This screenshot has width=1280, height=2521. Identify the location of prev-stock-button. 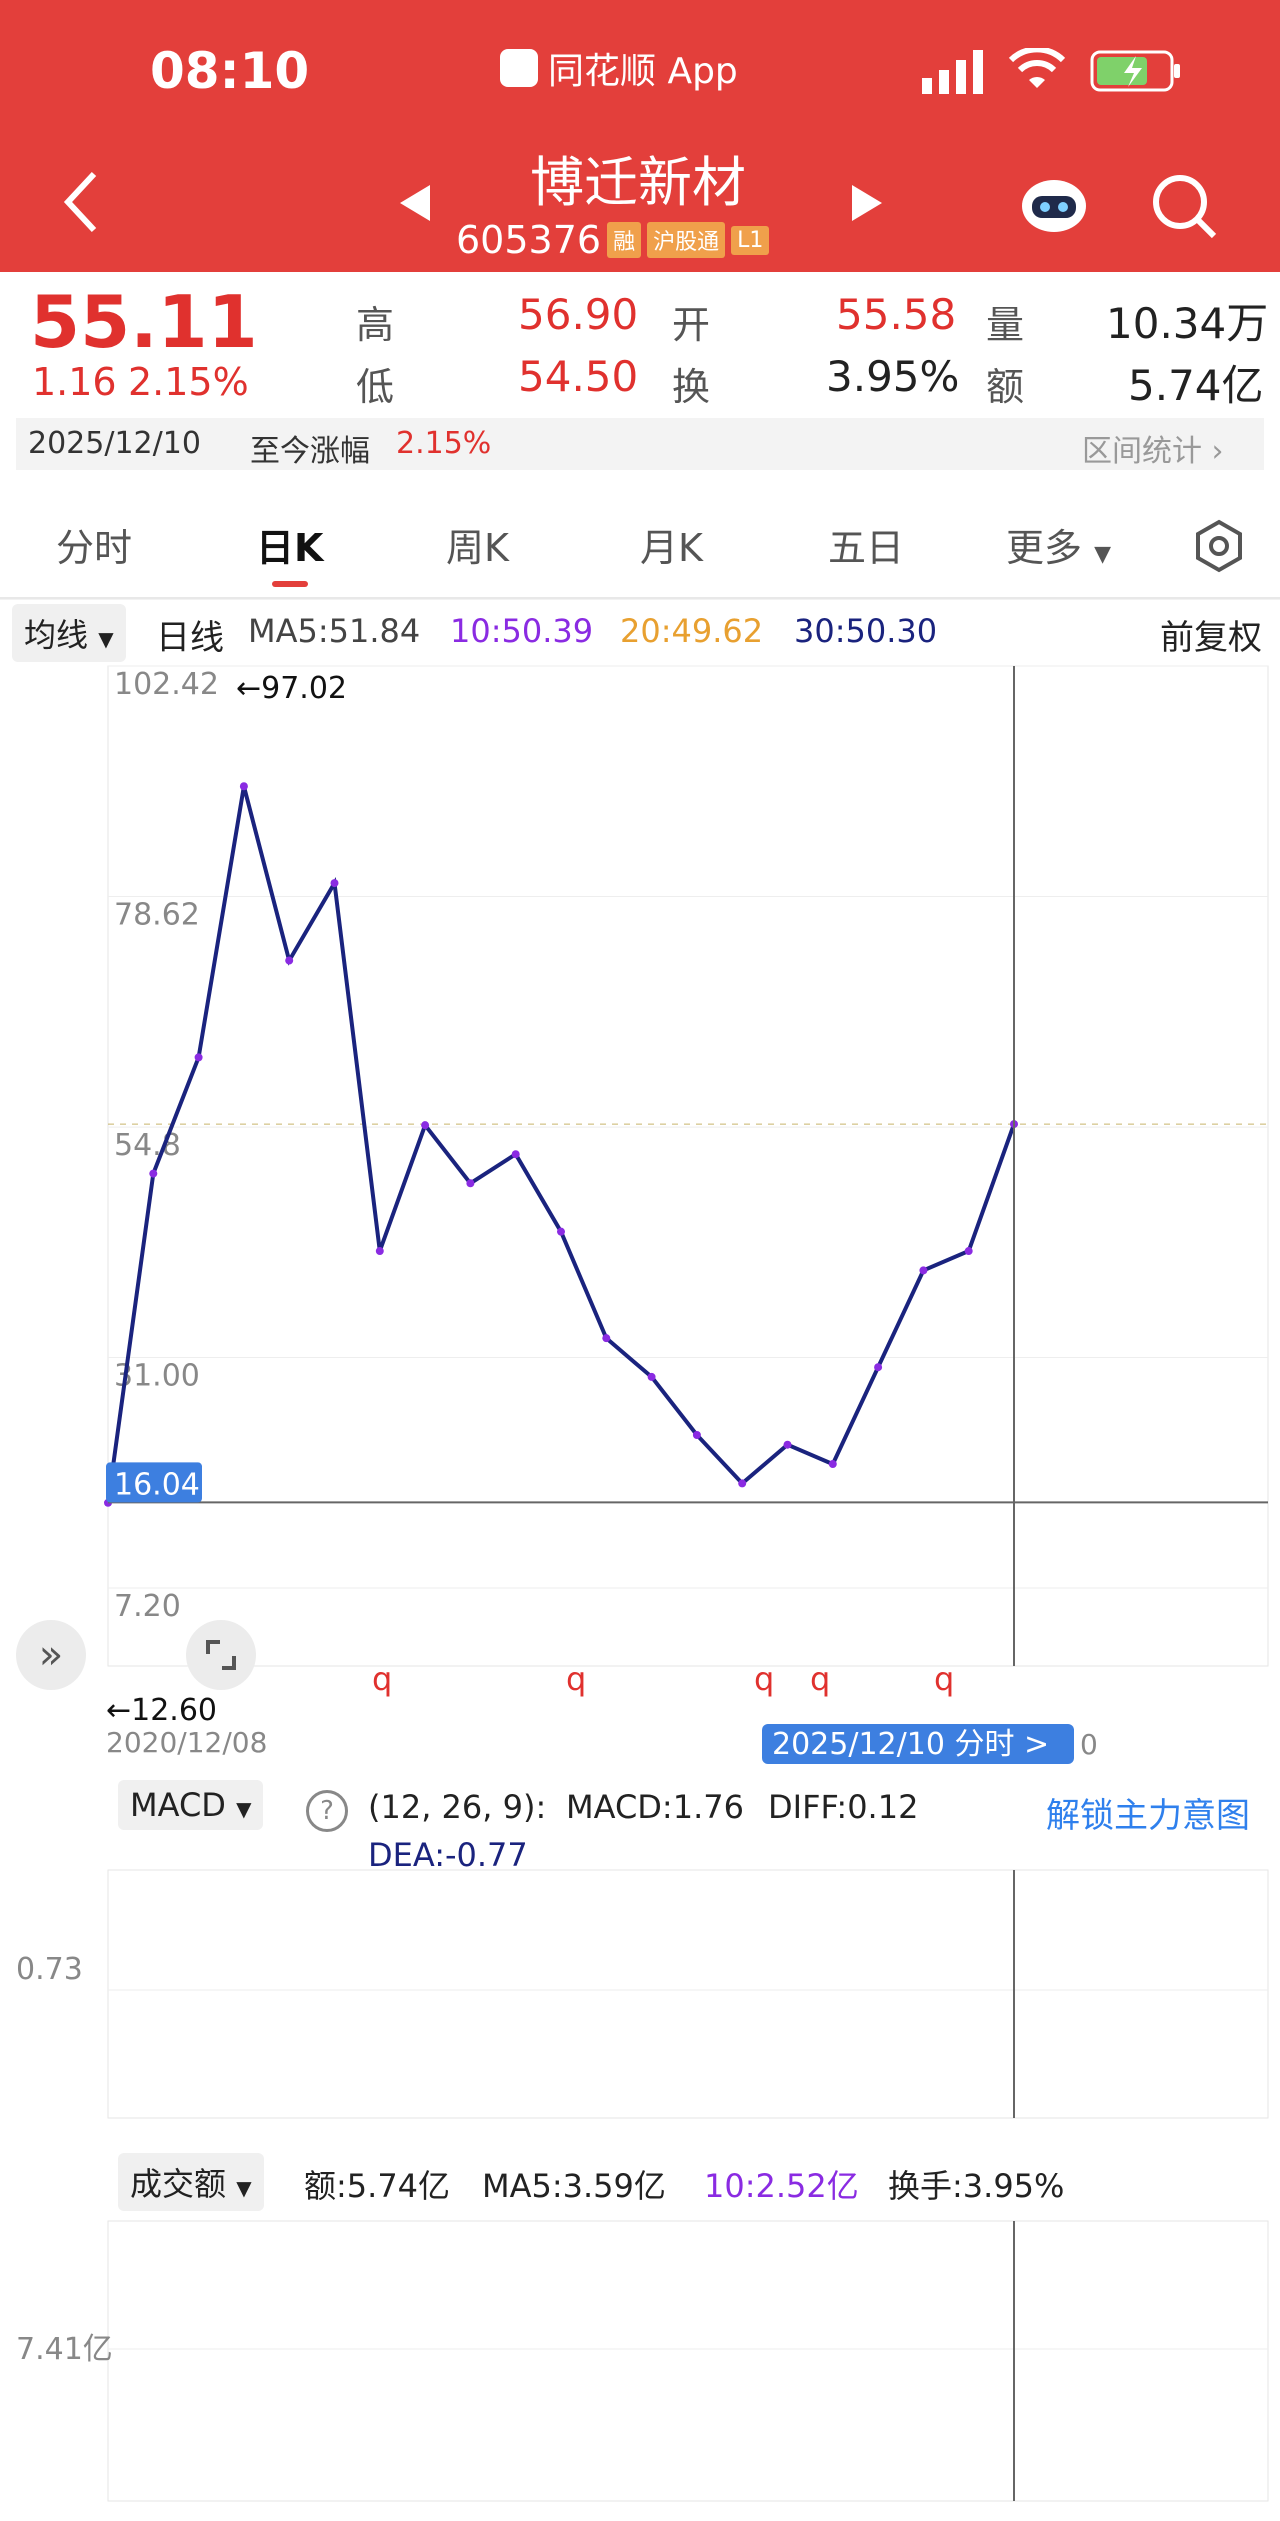
(415, 205).